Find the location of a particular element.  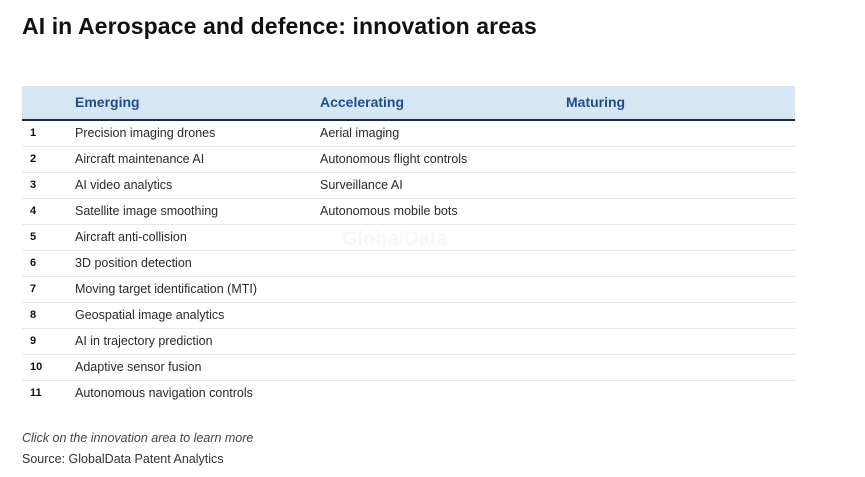

row-rank: 3 is located at coordinates (33, 185).